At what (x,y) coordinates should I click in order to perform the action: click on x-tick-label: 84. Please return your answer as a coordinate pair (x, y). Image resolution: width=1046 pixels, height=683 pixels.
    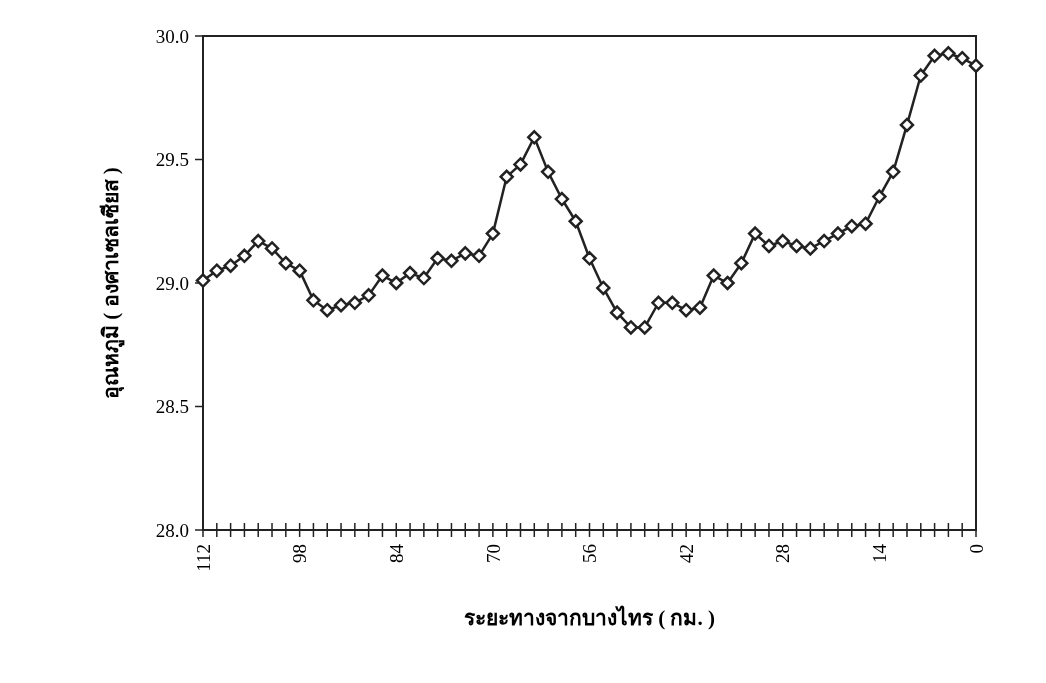
    Looking at the image, I should click on (396, 553).